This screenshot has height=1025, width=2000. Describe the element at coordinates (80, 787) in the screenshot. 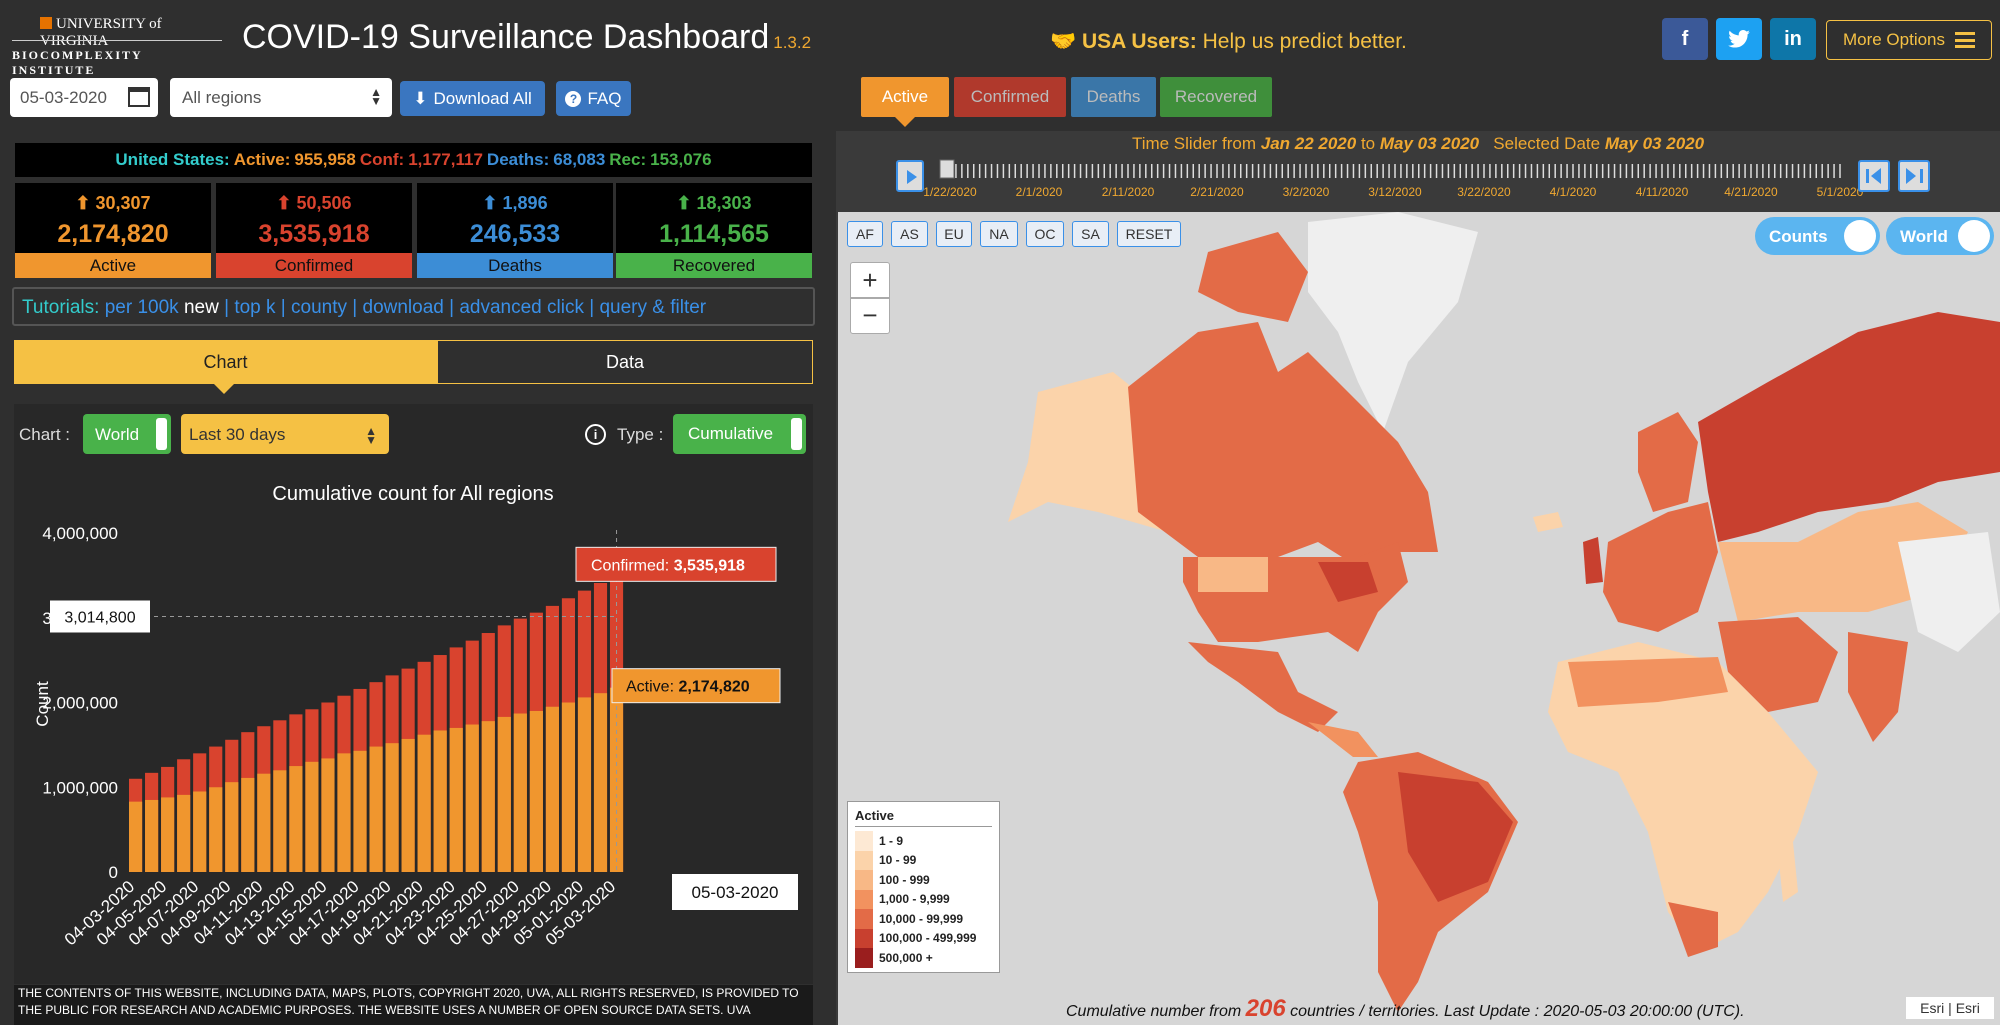

I see `y-tick-label: 1,000,000` at that location.